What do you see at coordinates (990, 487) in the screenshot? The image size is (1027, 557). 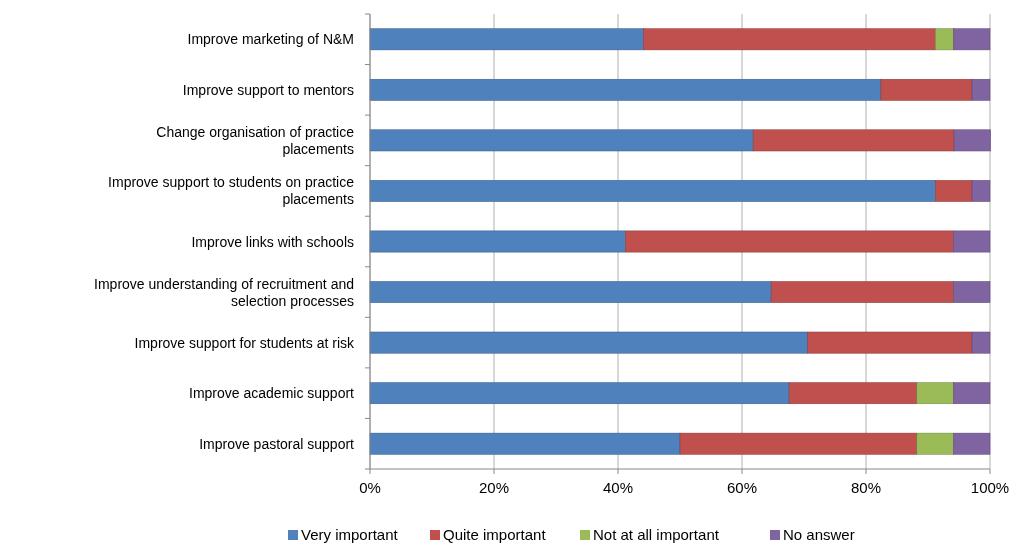 I see `x-tick-label: 100%` at bounding box center [990, 487].